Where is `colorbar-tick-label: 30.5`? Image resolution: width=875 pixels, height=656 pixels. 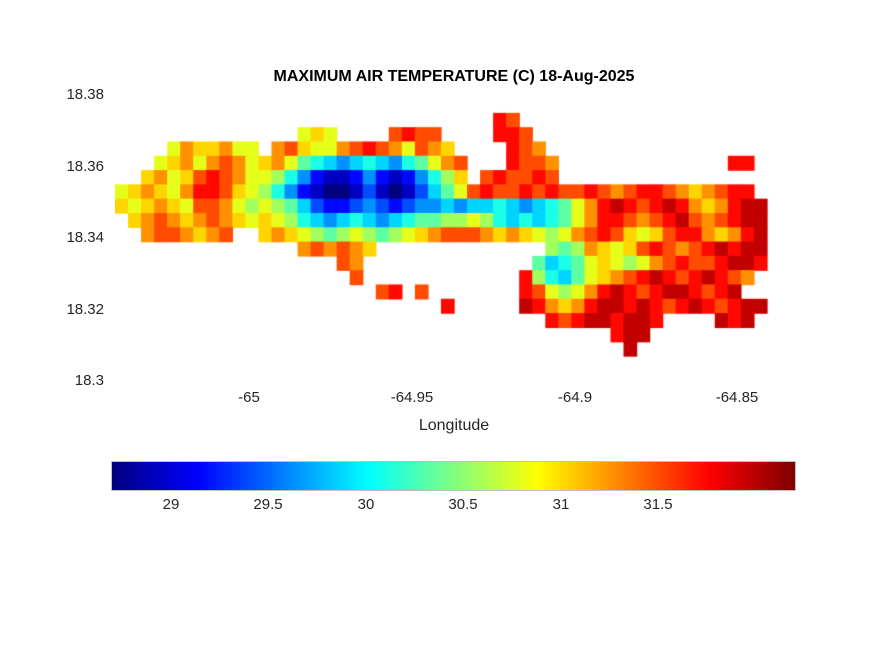
colorbar-tick-label: 30.5 is located at coordinates (463, 504).